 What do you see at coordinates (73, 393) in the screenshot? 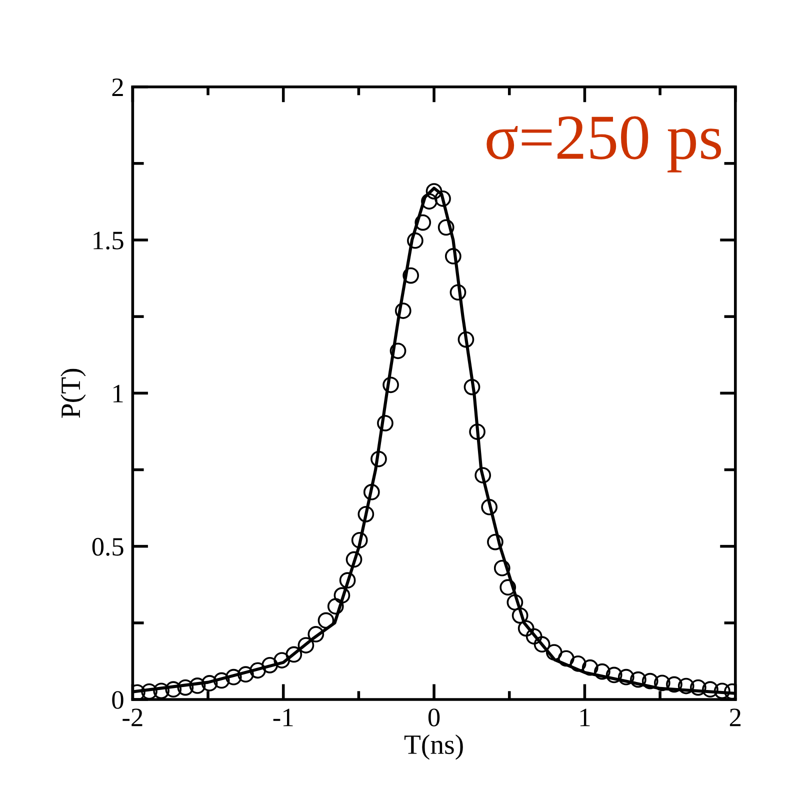
I see `y-axis-title: P(T)` at bounding box center [73, 393].